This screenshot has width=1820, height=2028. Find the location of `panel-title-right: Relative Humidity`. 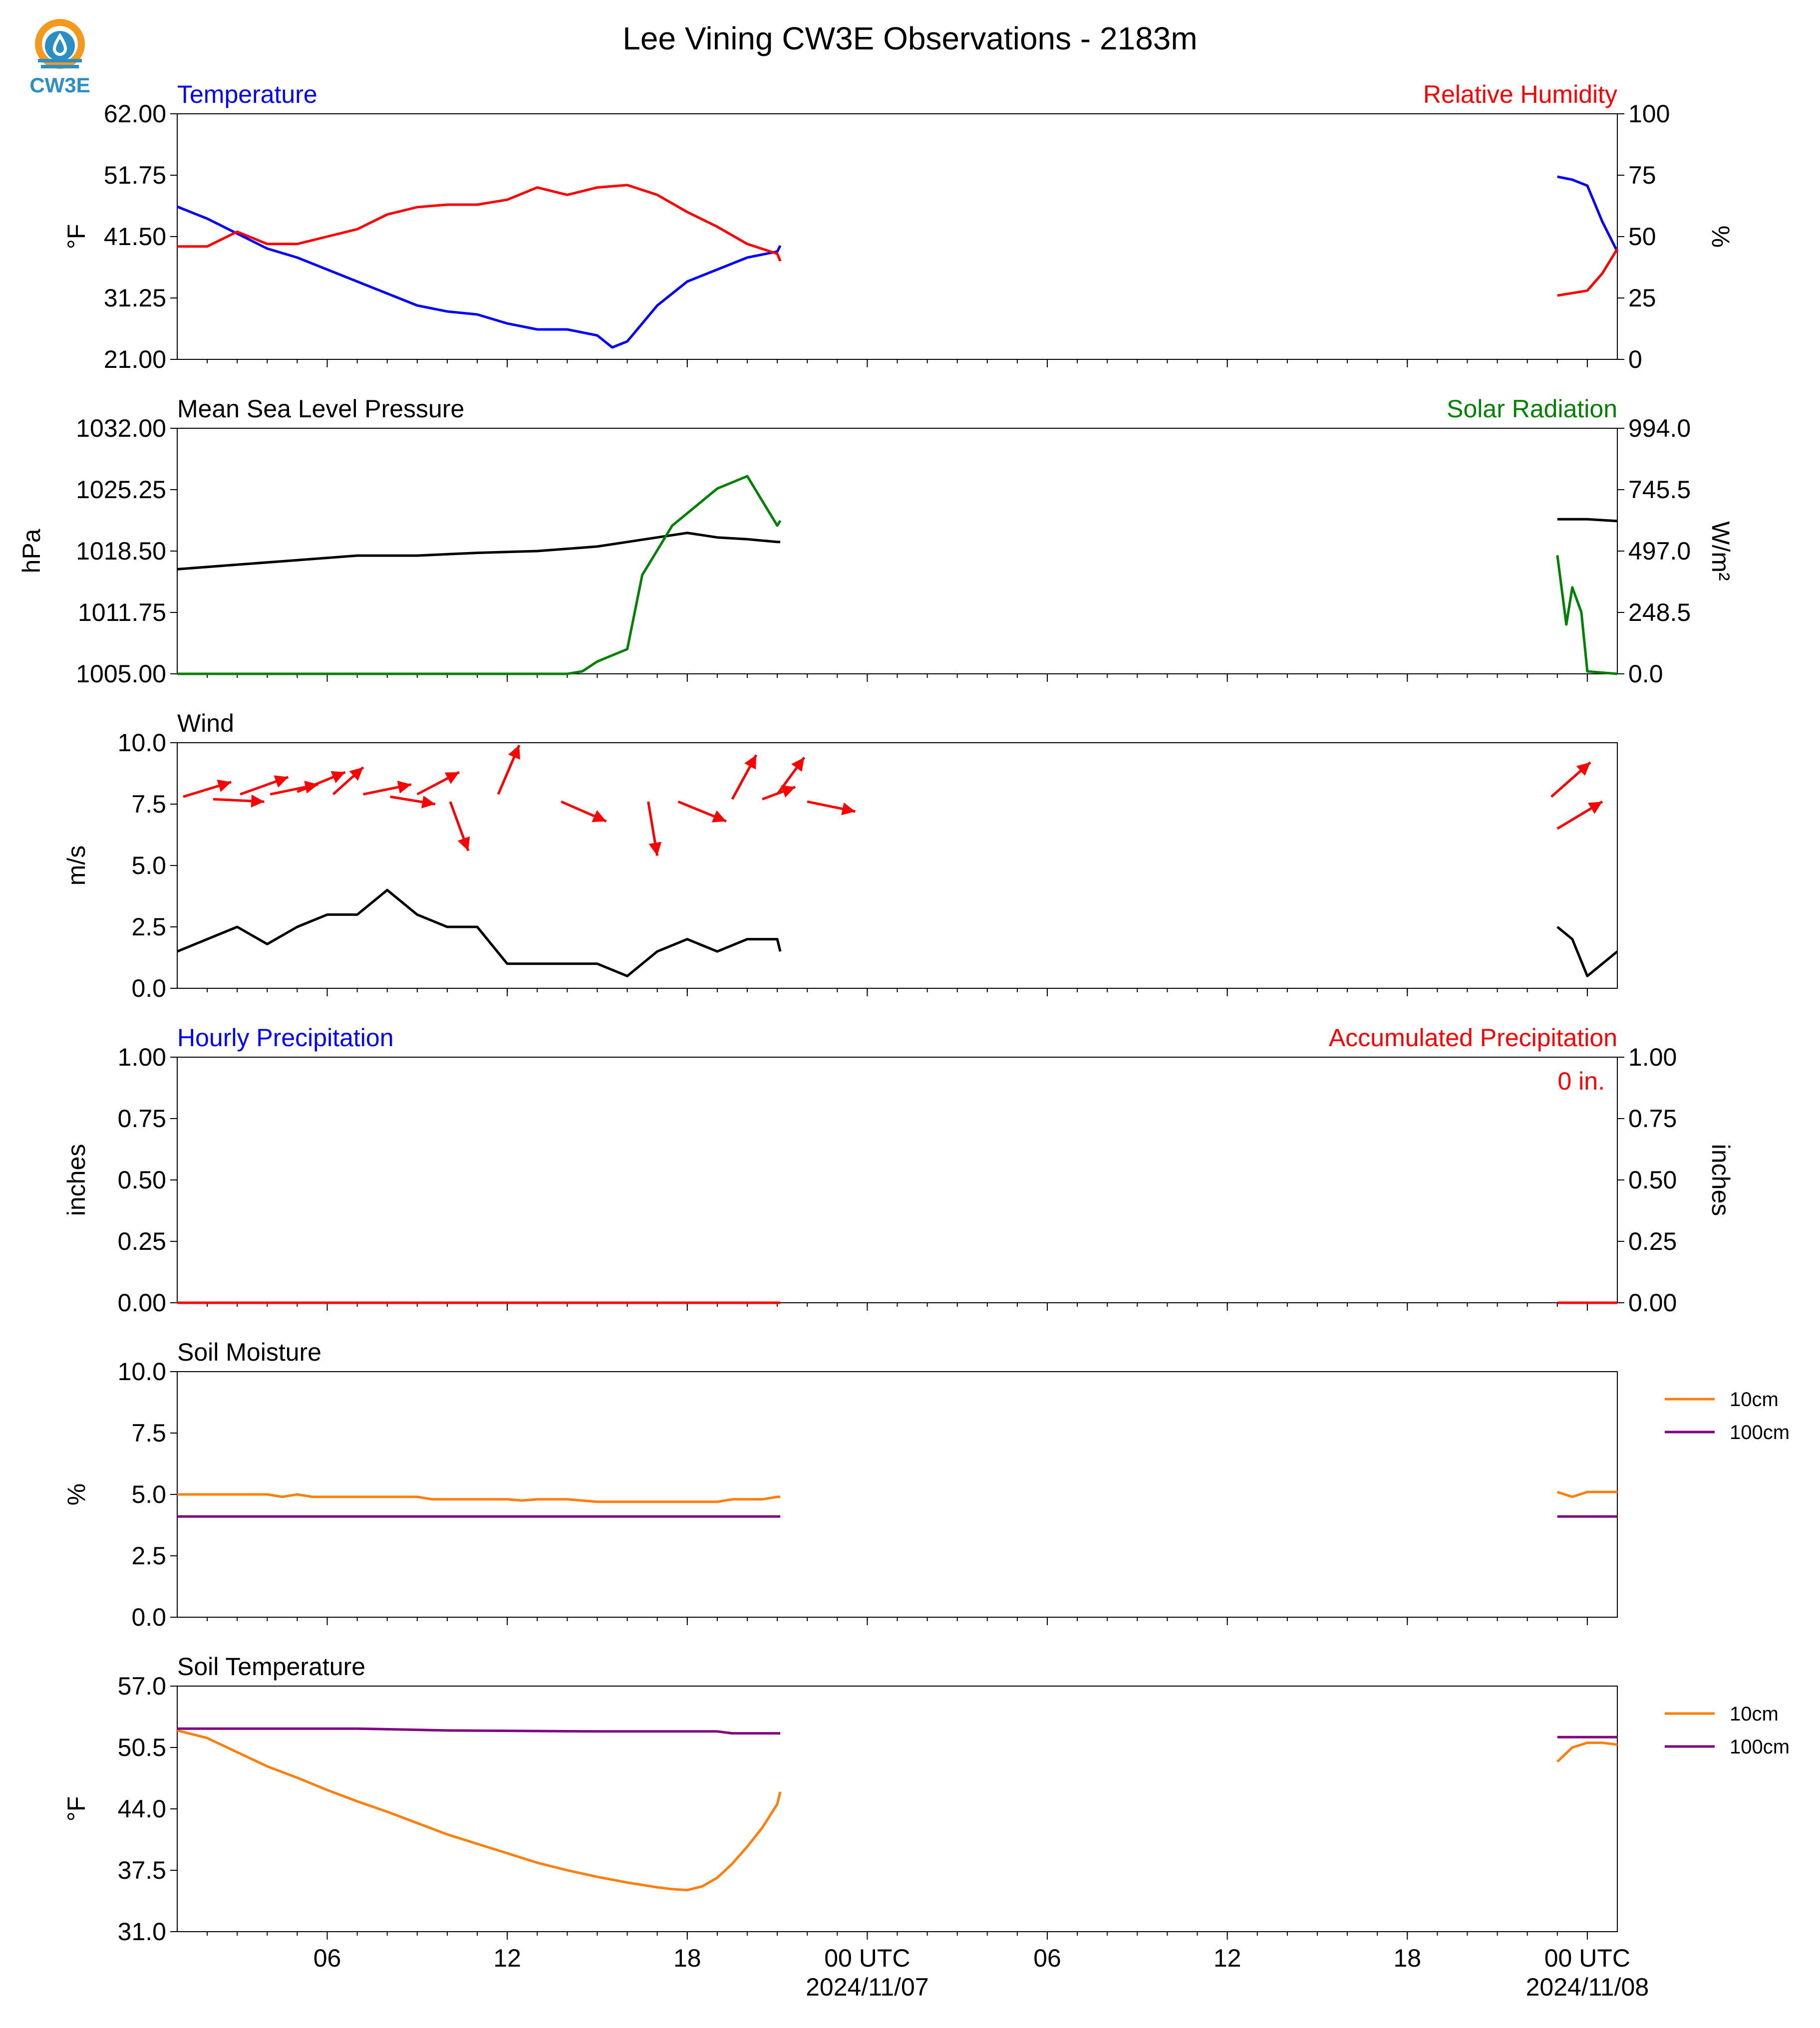

panel-title-right: Relative Humidity is located at coordinates (1520, 94).